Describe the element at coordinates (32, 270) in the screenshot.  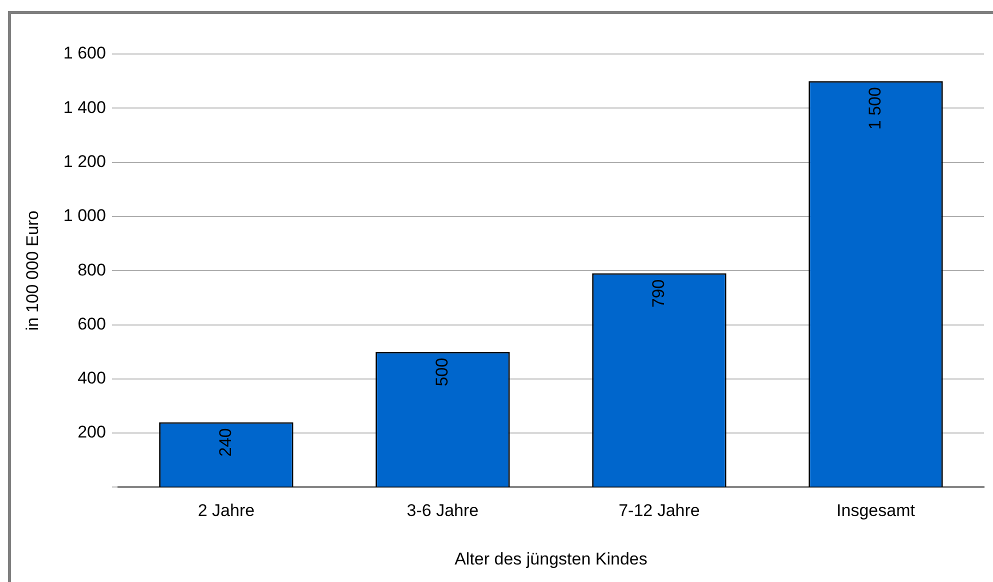
I see `y-axis-title: in 100 000 Euro` at that location.